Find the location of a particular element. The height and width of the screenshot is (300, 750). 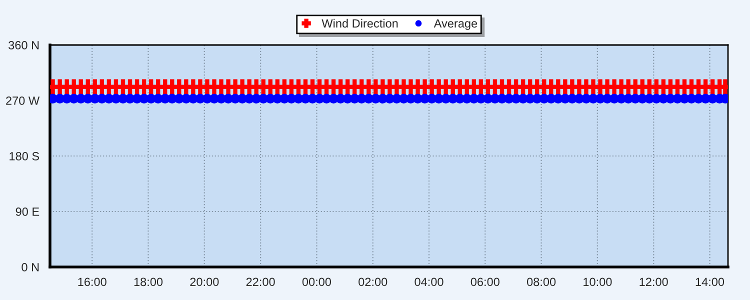

y-tick-label: 0 N is located at coordinates (30, 267).